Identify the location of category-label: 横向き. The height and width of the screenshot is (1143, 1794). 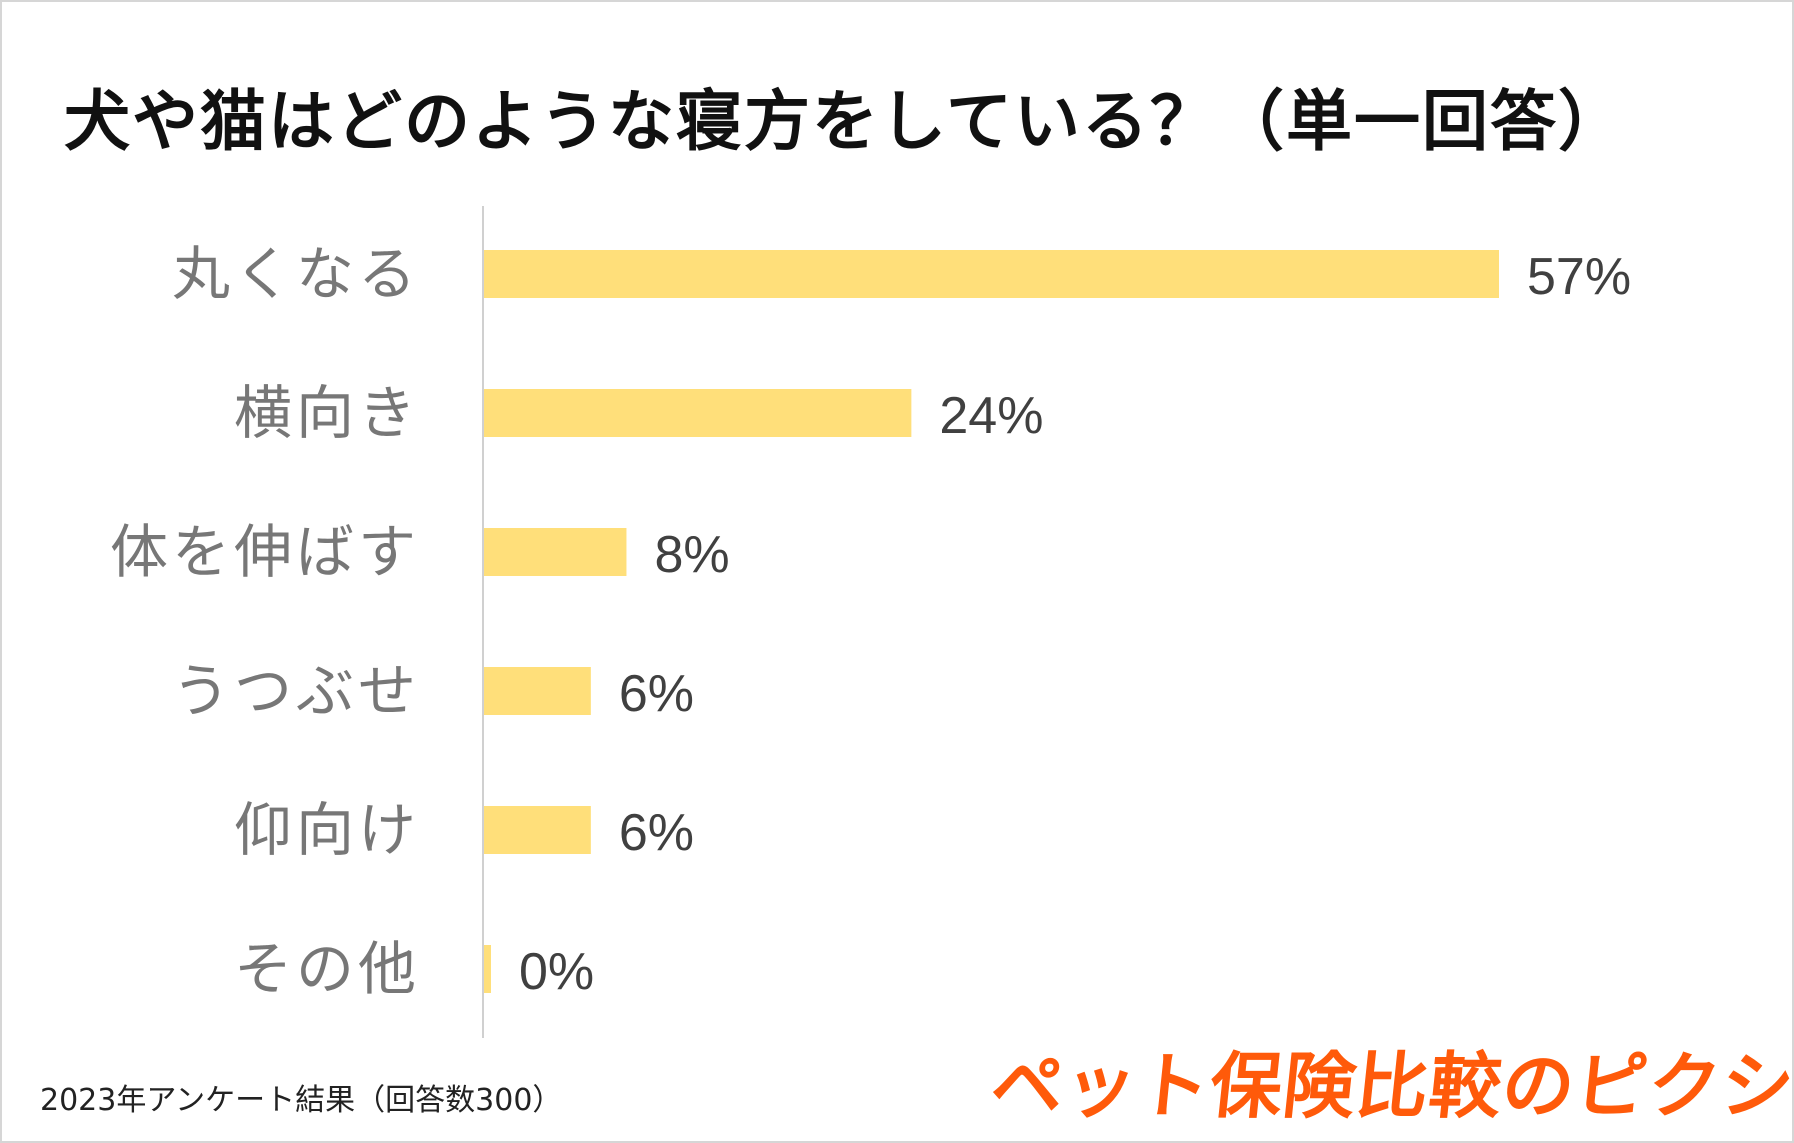
(327, 413).